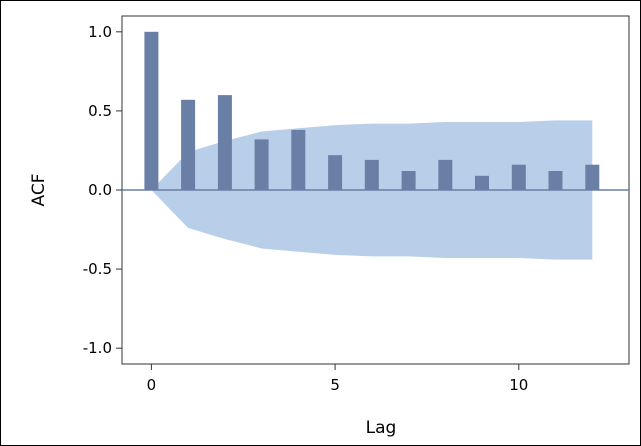 The image size is (641, 446). I want to click on x-axis-label: Lag, so click(381, 428).